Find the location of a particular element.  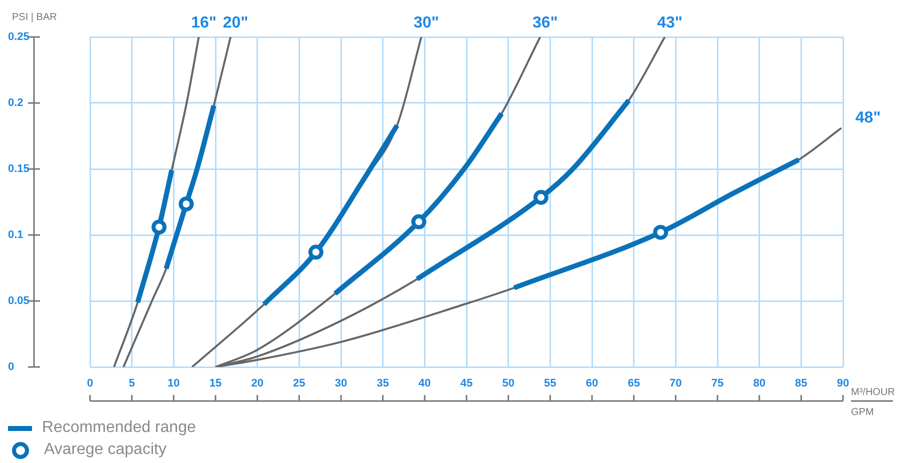

x-tick-label: 40 is located at coordinates (424, 384).